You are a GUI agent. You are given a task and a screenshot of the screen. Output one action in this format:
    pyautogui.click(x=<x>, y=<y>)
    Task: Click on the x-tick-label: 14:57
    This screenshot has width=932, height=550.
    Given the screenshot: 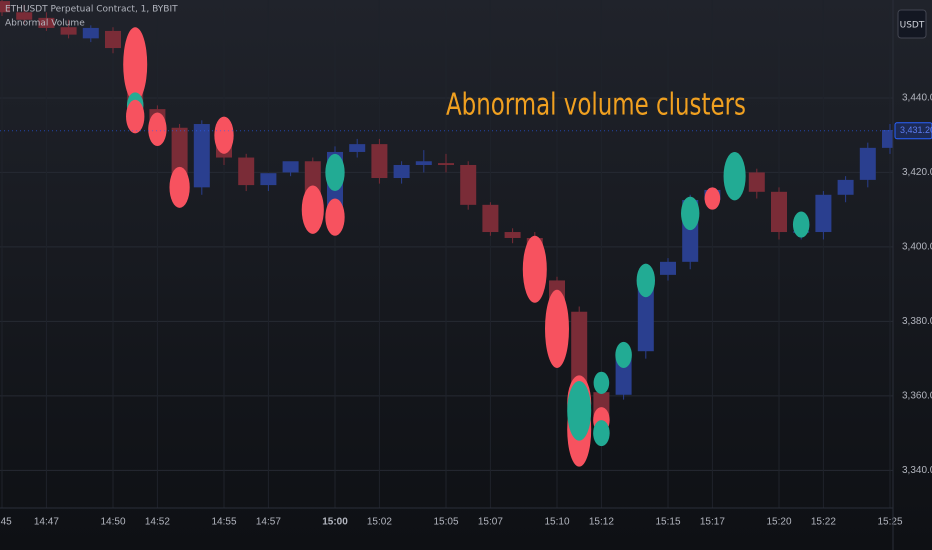 What is the action you would take?
    pyautogui.click(x=268, y=522)
    